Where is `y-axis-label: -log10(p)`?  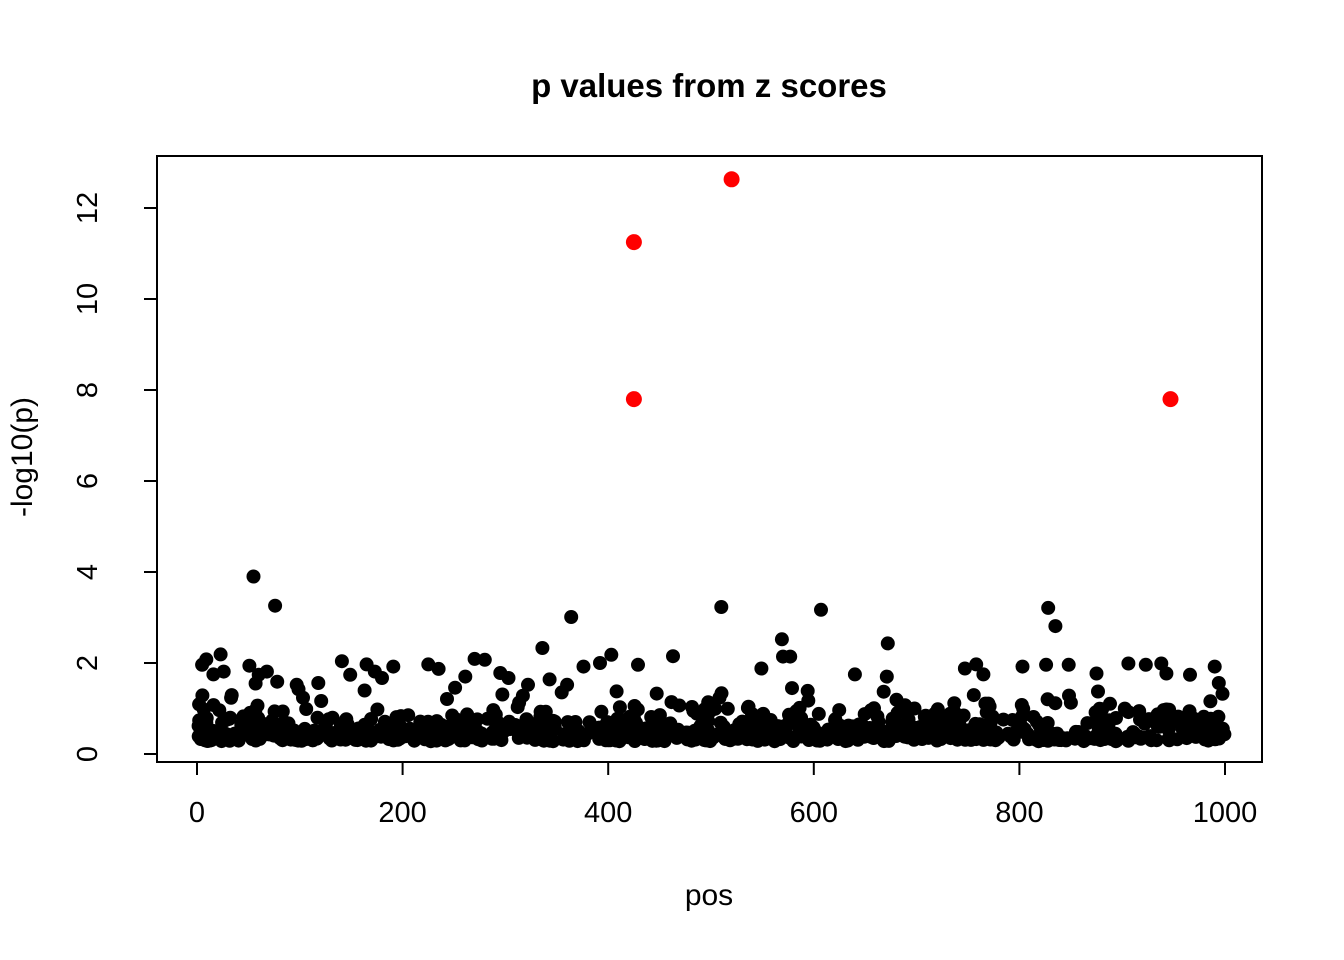 y-axis-label: -log10(p) is located at coordinates (22, 457).